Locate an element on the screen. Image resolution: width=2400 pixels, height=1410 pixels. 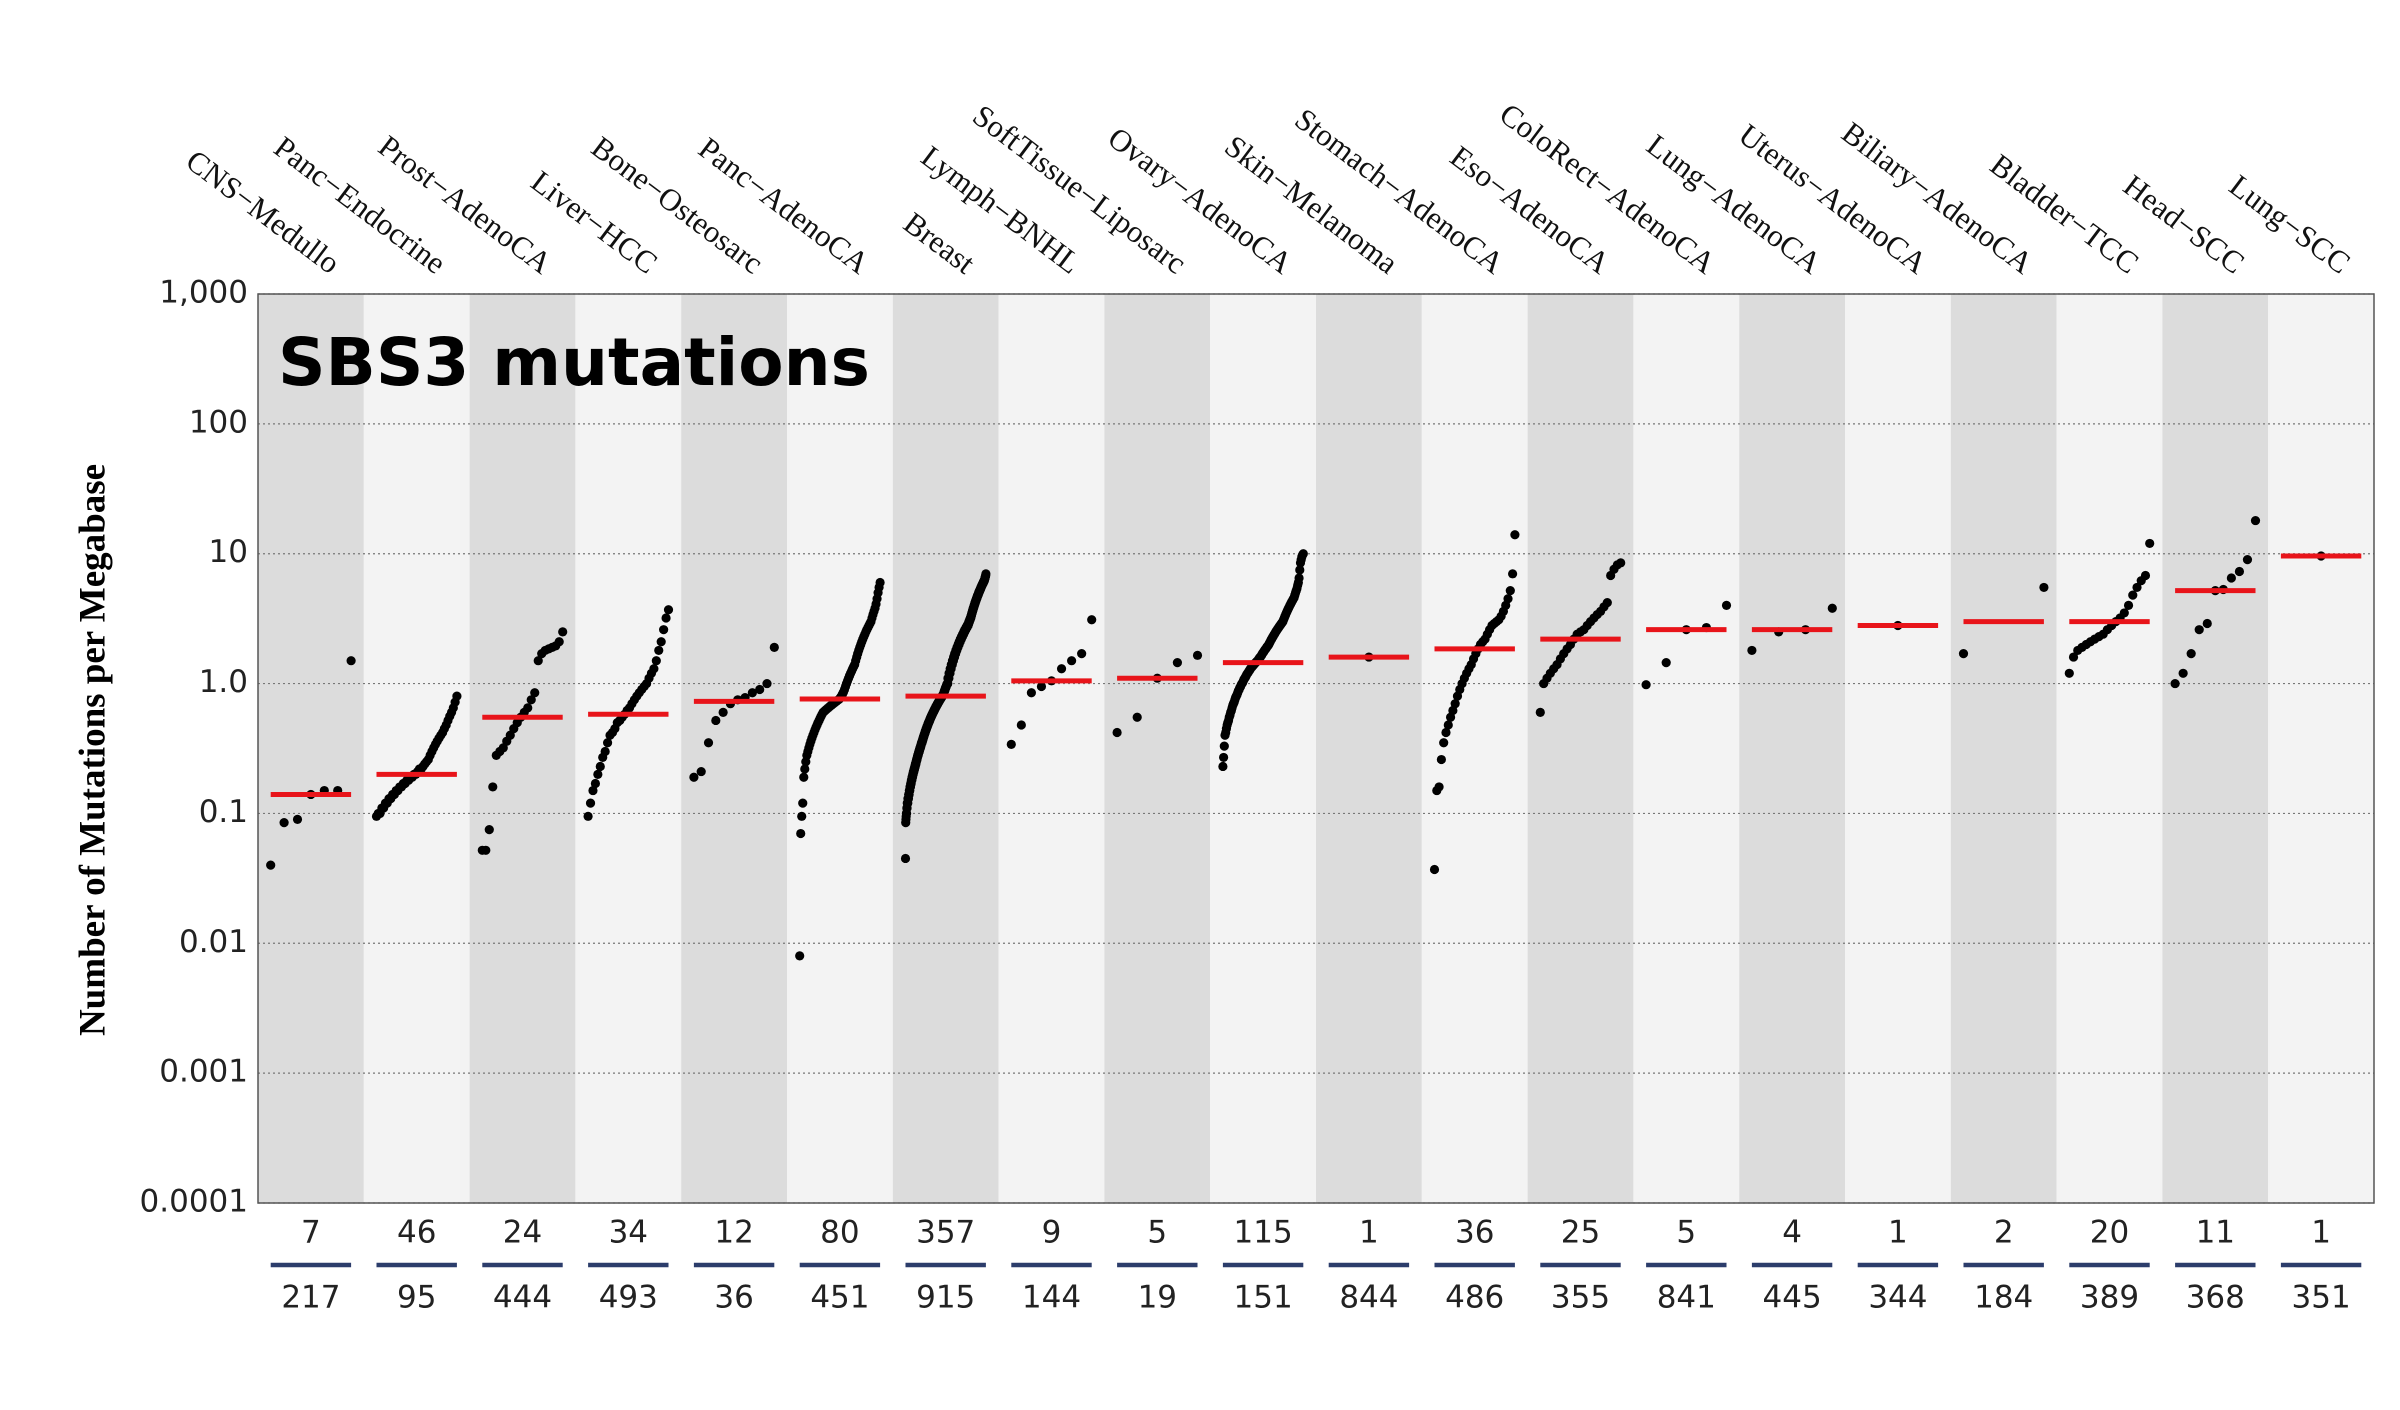
y-tick-label: 1,000 is located at coordinates (203, 293).